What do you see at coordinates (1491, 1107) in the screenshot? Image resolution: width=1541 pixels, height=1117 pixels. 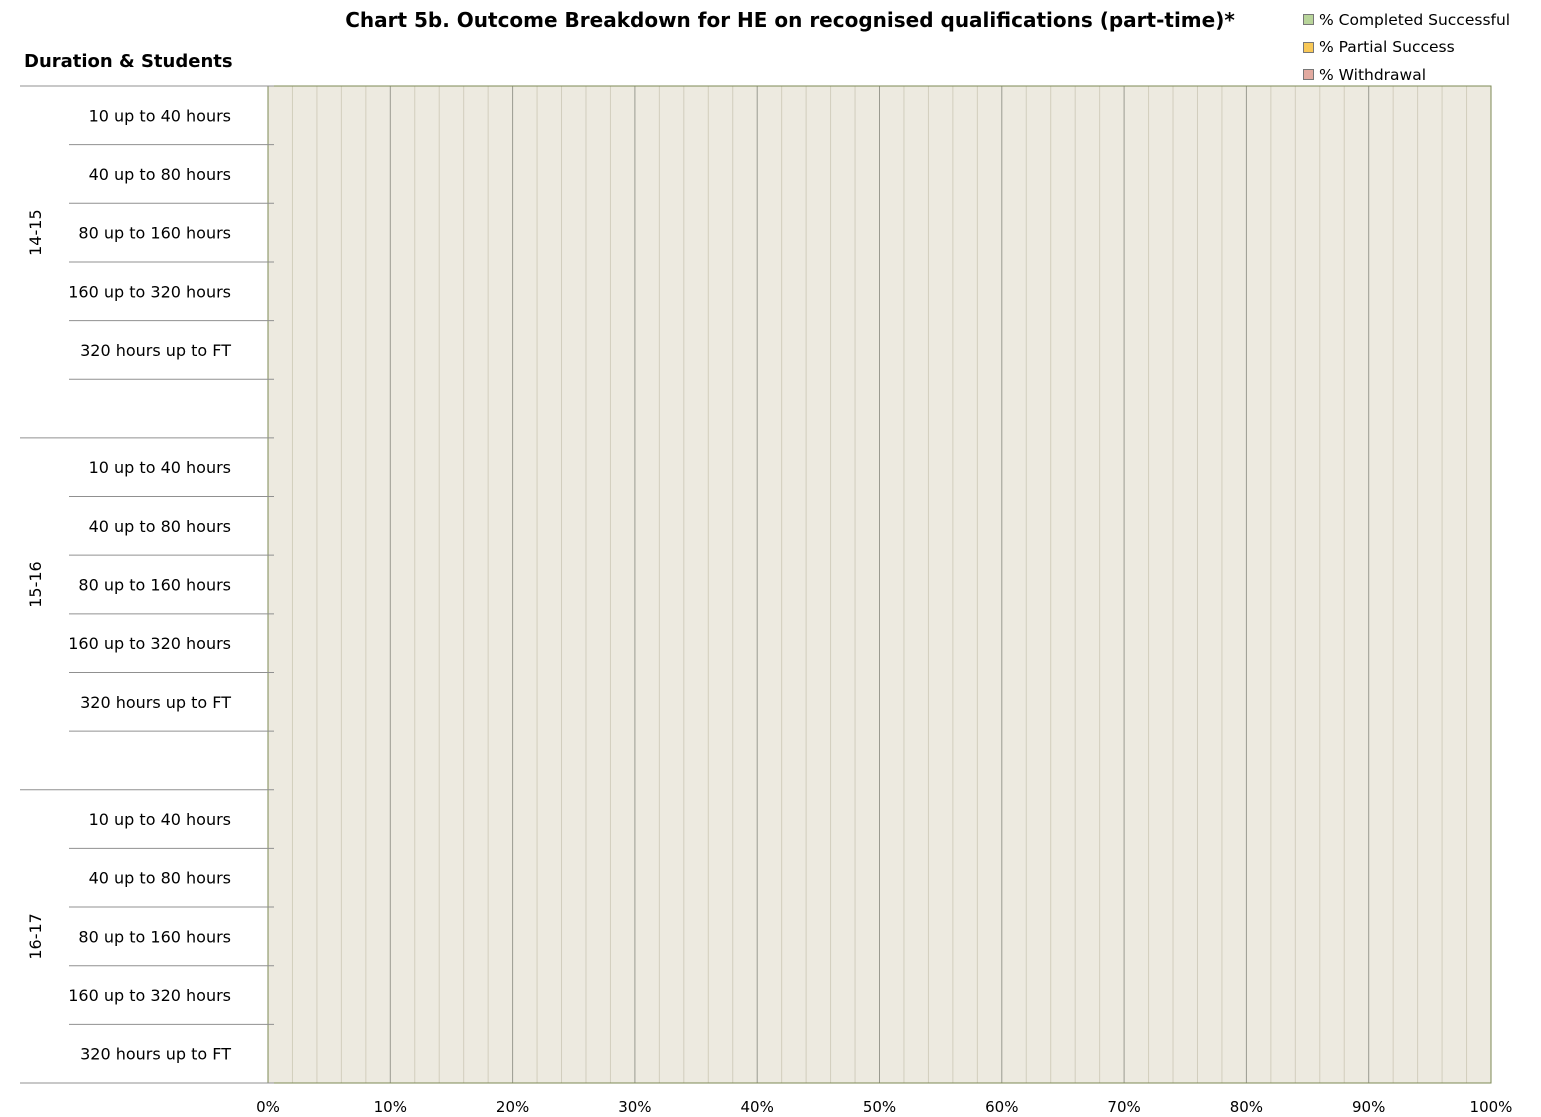 I see `x-tick-label: 100%` at bounding box center [1491, 1107].